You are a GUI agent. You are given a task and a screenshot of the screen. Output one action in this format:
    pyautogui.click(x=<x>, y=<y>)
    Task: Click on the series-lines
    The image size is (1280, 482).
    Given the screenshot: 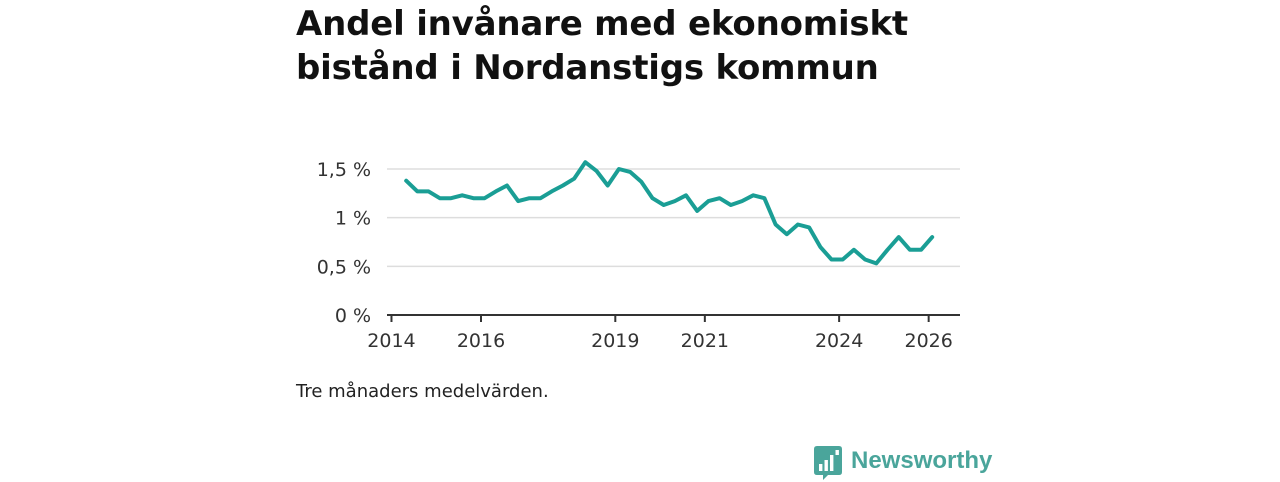 What is the action you would take?
    pyautogui.click(x=669, y=213)
    